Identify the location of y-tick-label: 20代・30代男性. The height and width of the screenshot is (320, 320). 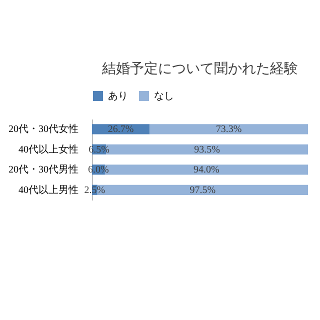
(43, 170).